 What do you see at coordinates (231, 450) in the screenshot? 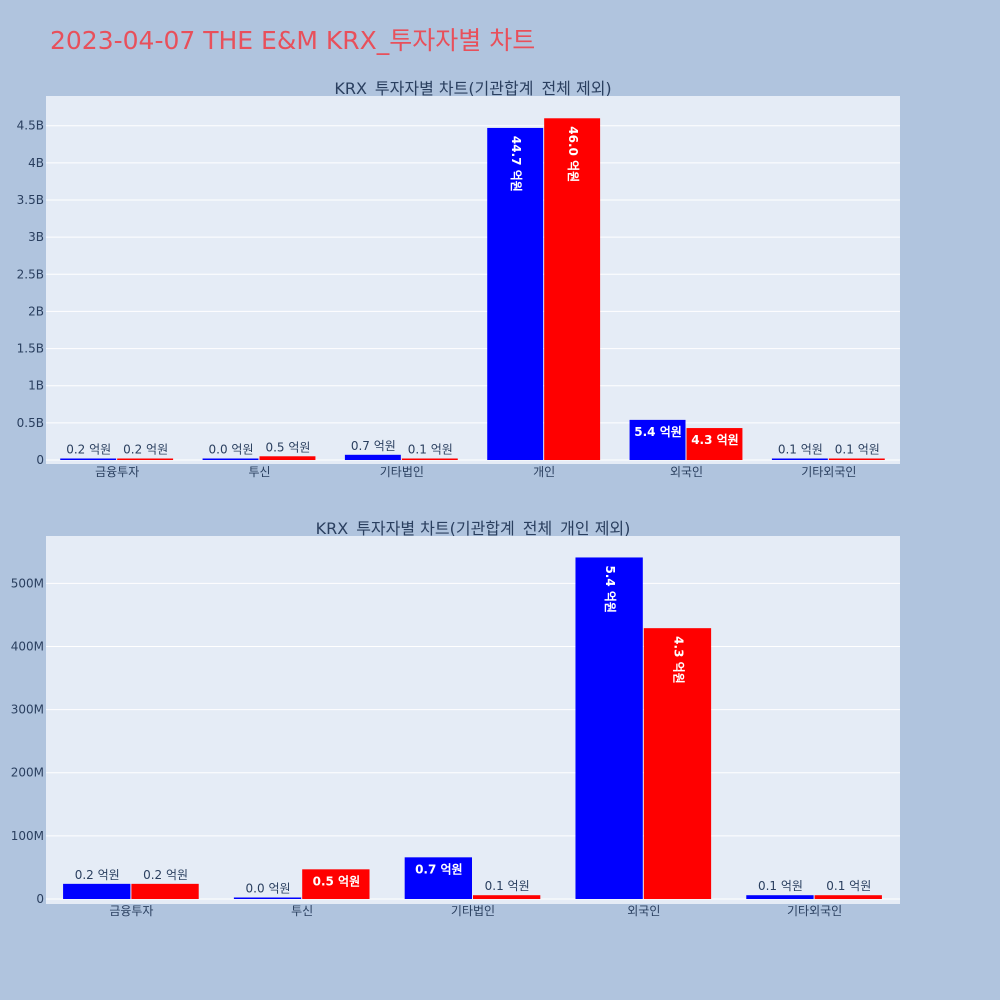
I see `chart-top-data-label: 0.0 억원` at bounding box center [231, 450].